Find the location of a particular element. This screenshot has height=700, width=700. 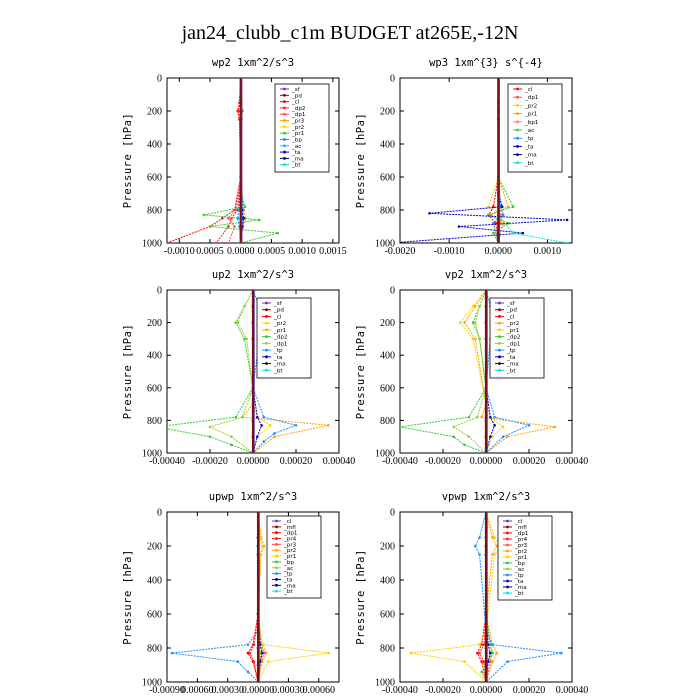

series-group is located at coordinates (223, 160).